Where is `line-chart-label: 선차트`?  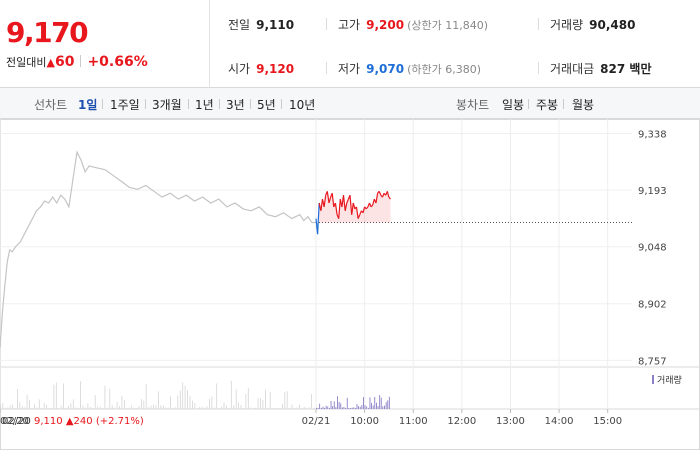
line-chart-label: 선차트 is located at coordinates (51, 105).